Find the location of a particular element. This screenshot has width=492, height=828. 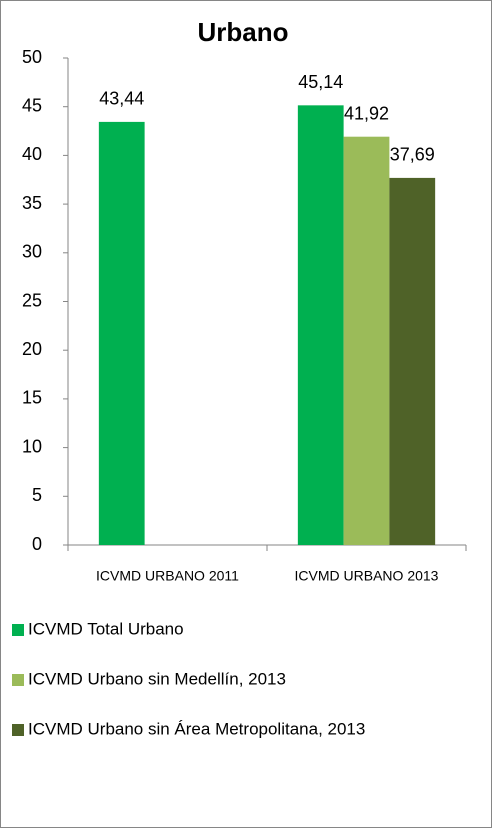

data-label: 43,44 is located at coordinates (121, 99).